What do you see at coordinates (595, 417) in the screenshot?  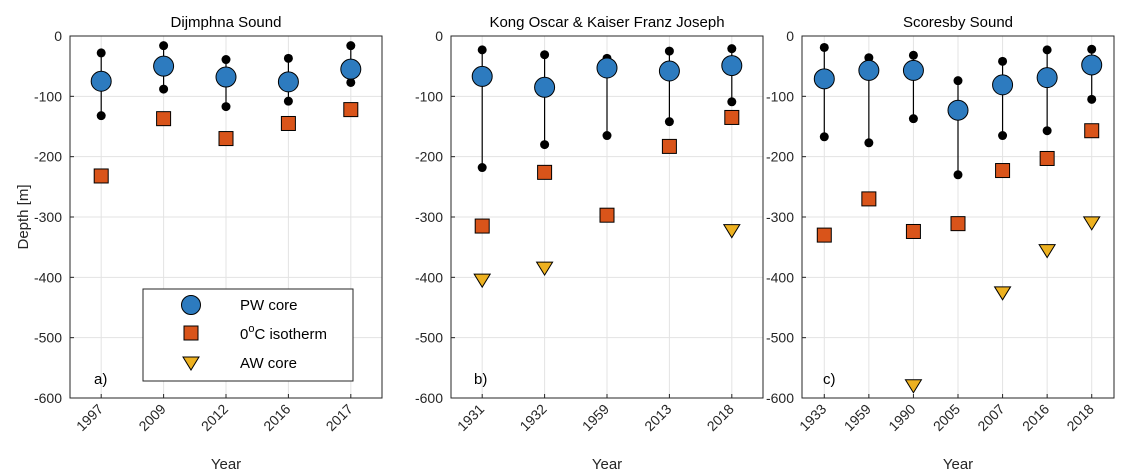 I see `panel-b-xtick-label: 1959` at bounding box center [595, 417].